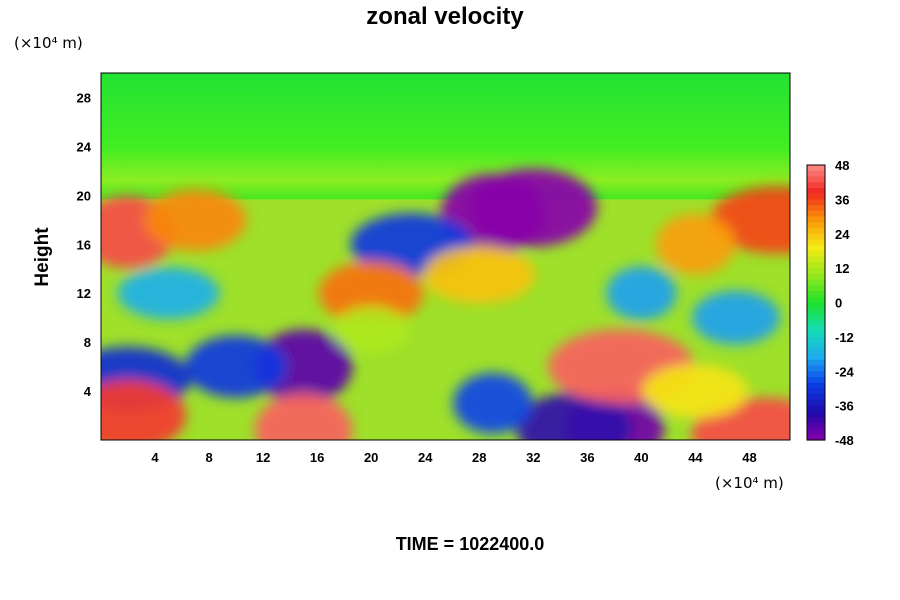 The height and width of the screenshot is (600, 900). I want to click on colorbar-tick-label: 24, so click(842, 234).